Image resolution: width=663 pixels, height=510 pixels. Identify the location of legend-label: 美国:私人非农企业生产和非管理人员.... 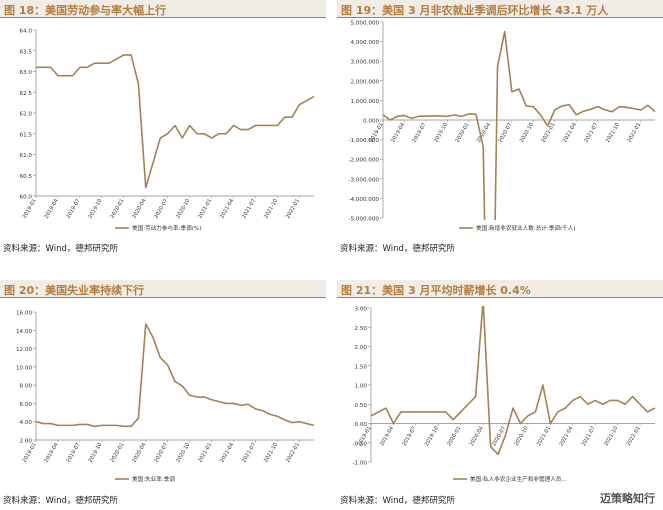
(518, 479).